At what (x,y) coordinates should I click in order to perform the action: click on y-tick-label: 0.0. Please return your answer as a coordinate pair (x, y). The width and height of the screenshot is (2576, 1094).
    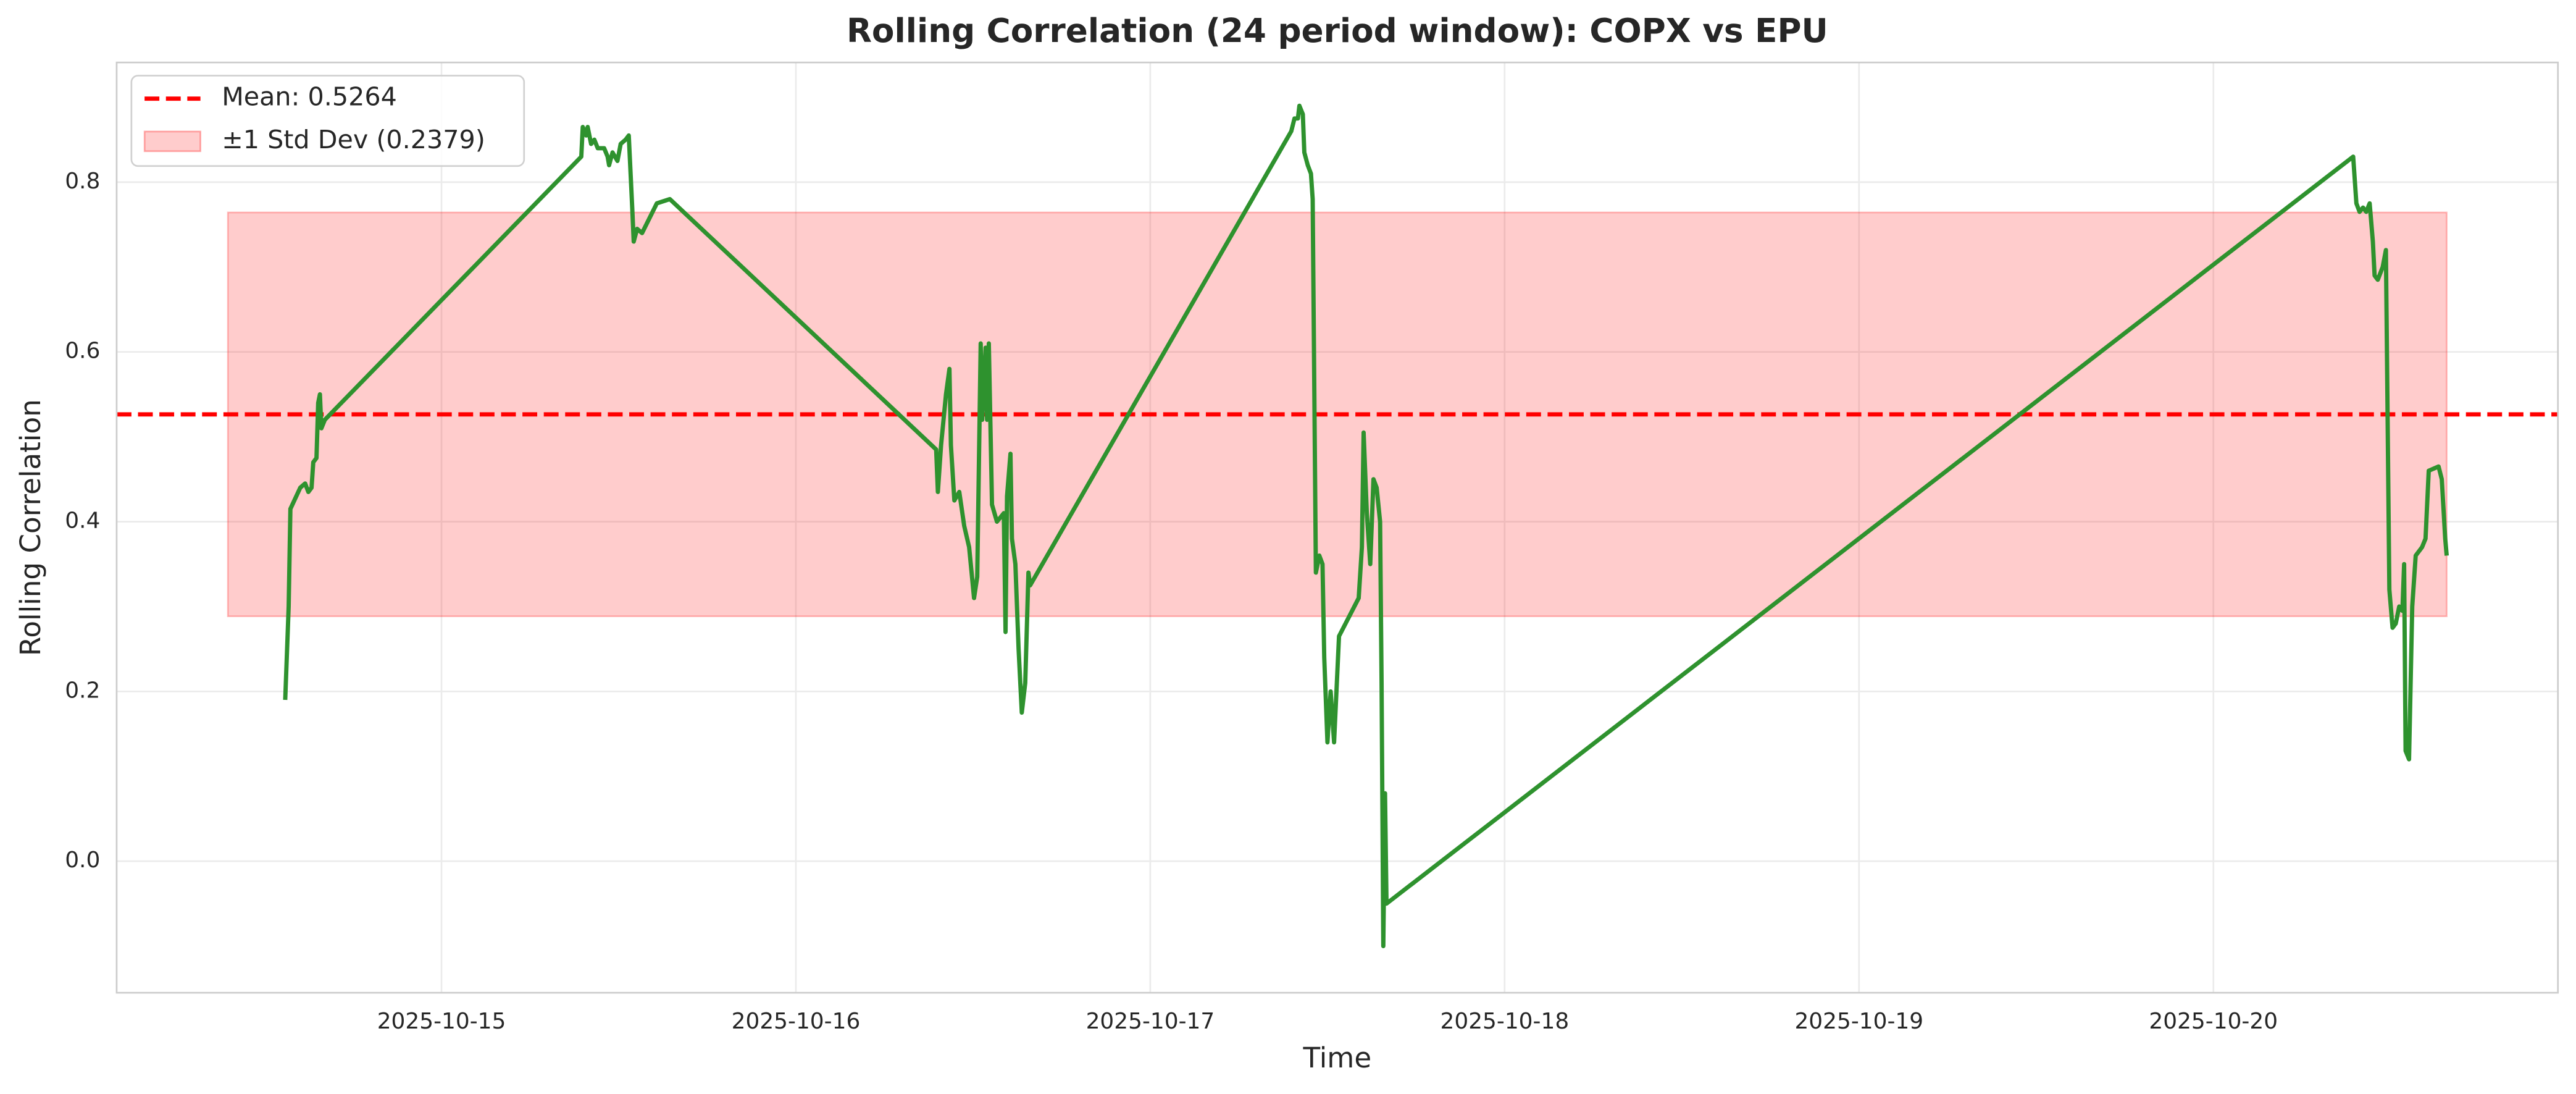
    Looking at the image, I should click on (83, 860).